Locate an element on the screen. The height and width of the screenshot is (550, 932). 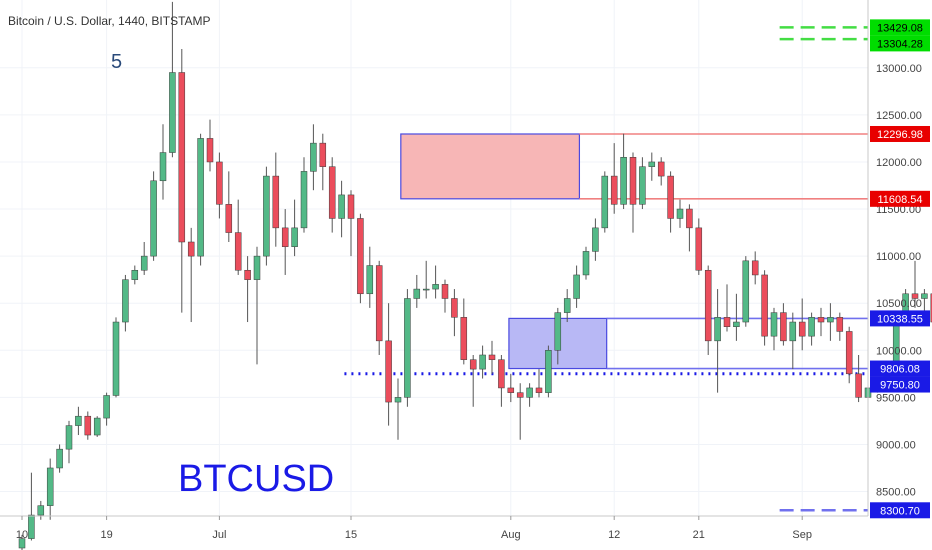
level-11608-tag is located at coordinates (900, 198).